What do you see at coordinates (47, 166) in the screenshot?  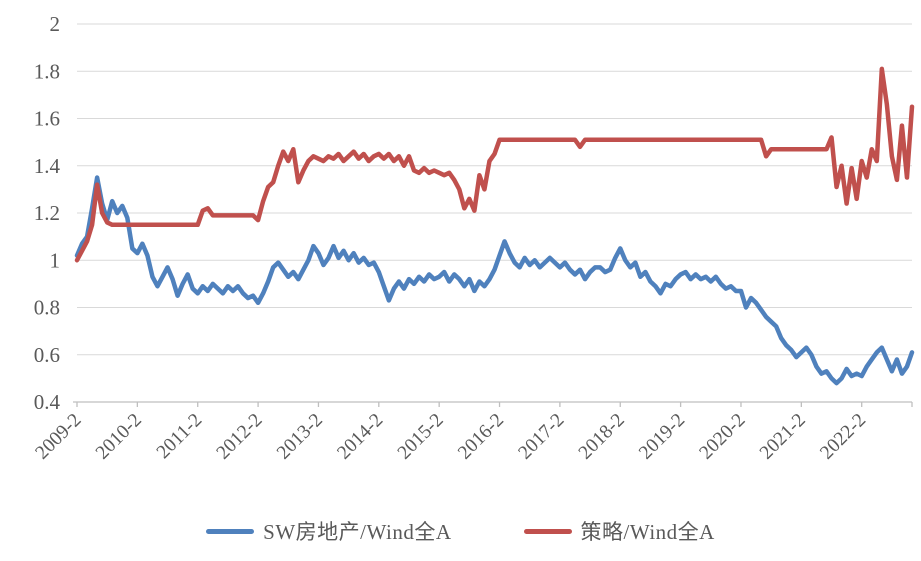 I see `y-tick-label: 1.4` at bounding box center [47, 166].